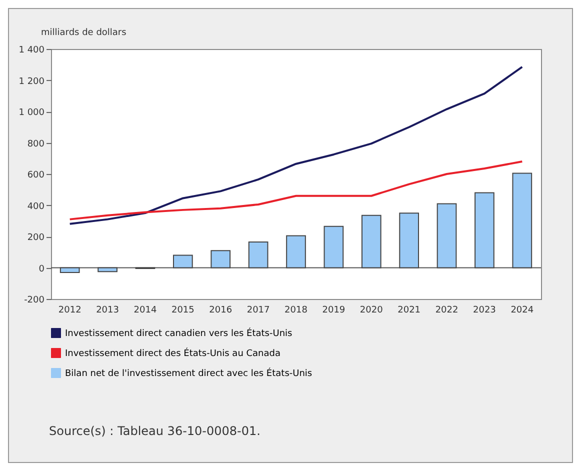  I want to click on y-tick-label: 1 000, so click(31, 113).